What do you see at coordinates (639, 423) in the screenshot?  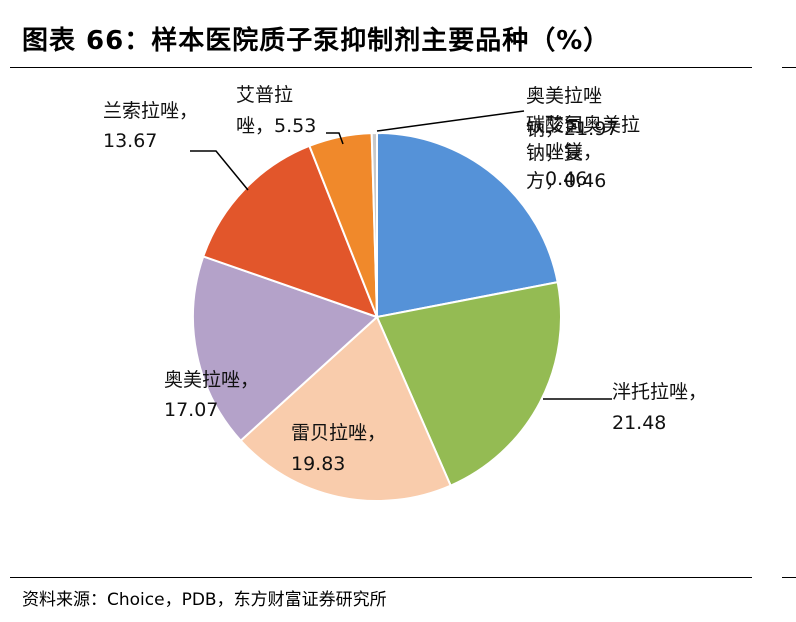 I see `data-label-2-line-2: 21.48` at bounding box center [639, 423].